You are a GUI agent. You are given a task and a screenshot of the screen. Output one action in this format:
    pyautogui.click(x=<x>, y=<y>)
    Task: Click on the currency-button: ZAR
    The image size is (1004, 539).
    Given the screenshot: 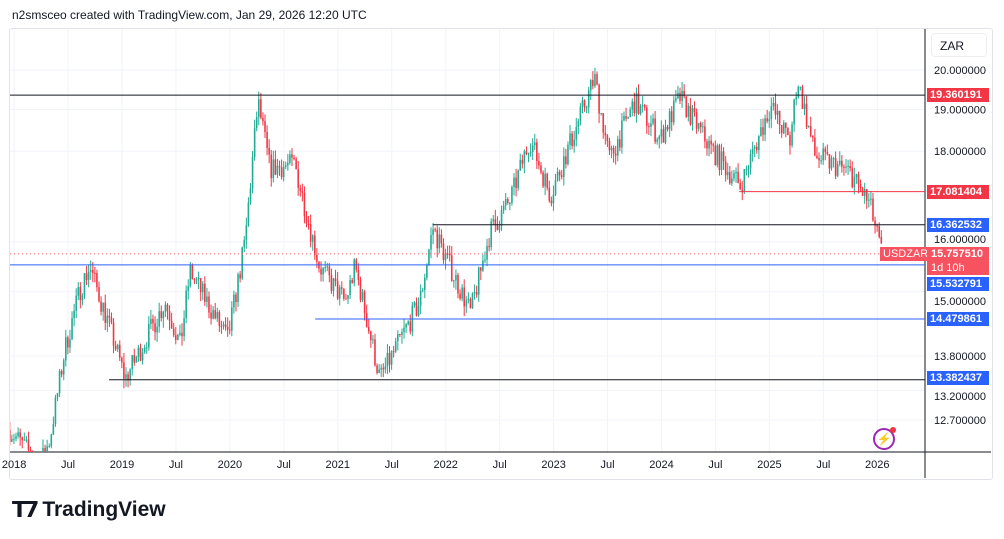 What is the action you would take?
    pyautogui.click(x=959, y=45)
    